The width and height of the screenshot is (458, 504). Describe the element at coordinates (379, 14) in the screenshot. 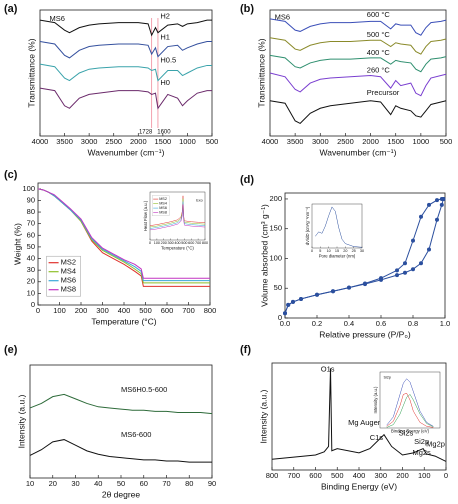

I see `series-label: 600 °C` at that location.